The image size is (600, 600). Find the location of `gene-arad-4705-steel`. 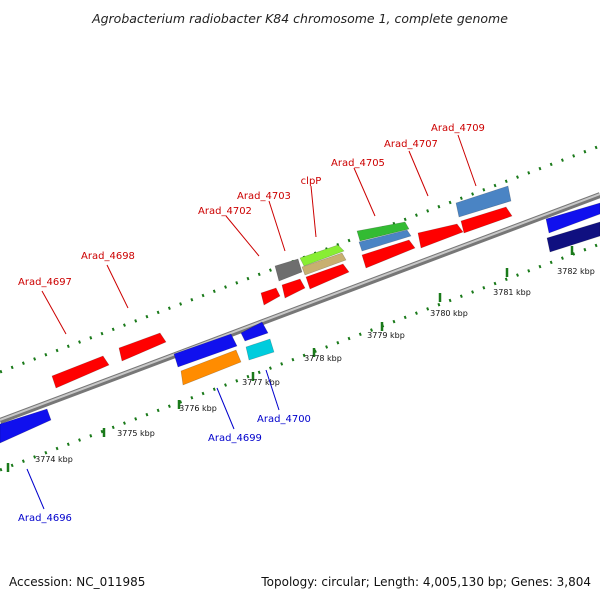

gene-arad-4705-steel is located at coordinates (385, 240).